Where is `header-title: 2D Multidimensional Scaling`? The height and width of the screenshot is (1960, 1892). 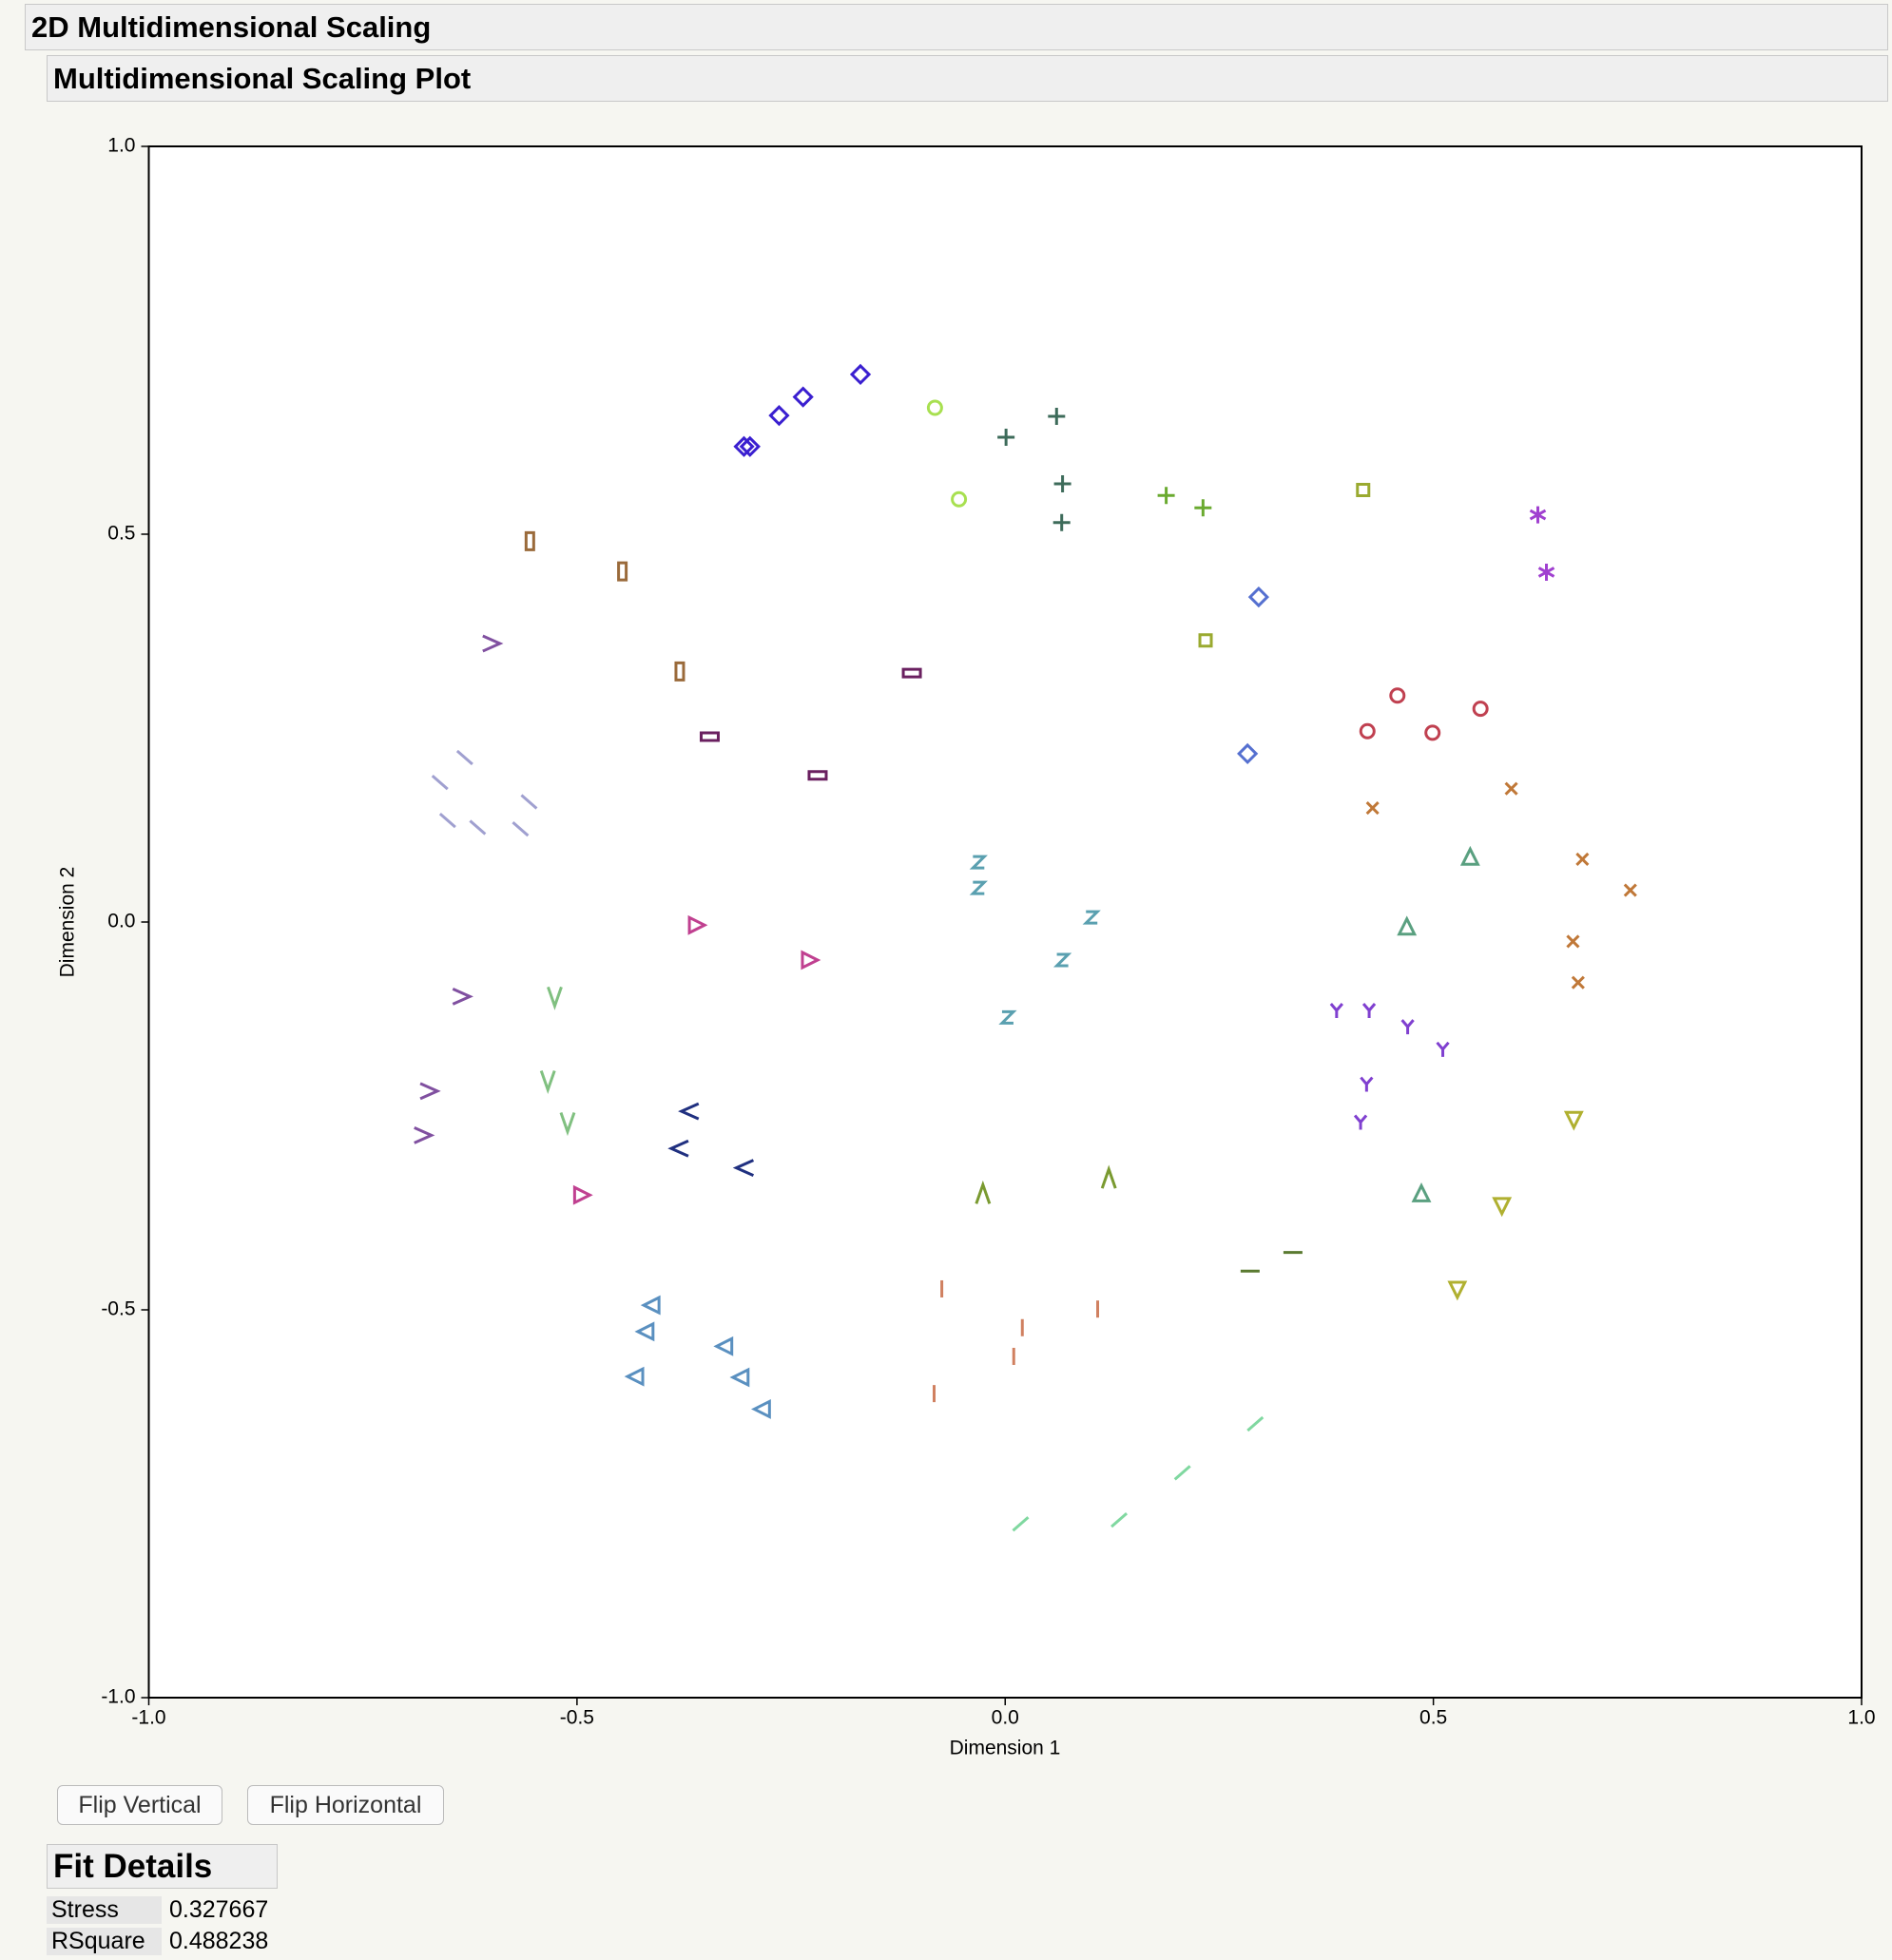 header-title: 2D Multidimensional Scaling is located at coordinates (956, 27).